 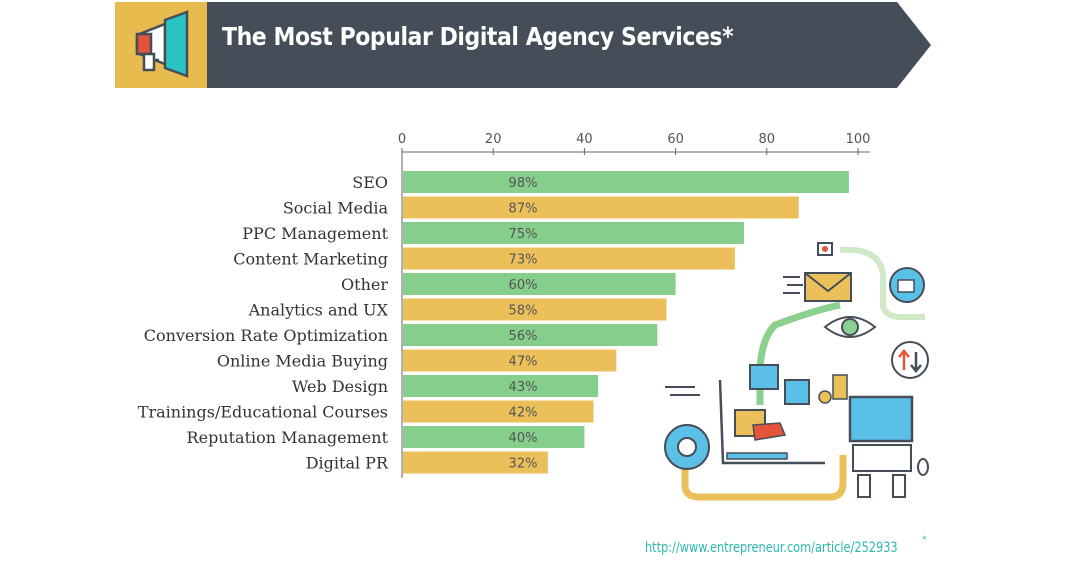 What do you see at coordinates (858, 139) in the screenshot?
I see `x-tick-label: 100` at bounding box center [858, 139].